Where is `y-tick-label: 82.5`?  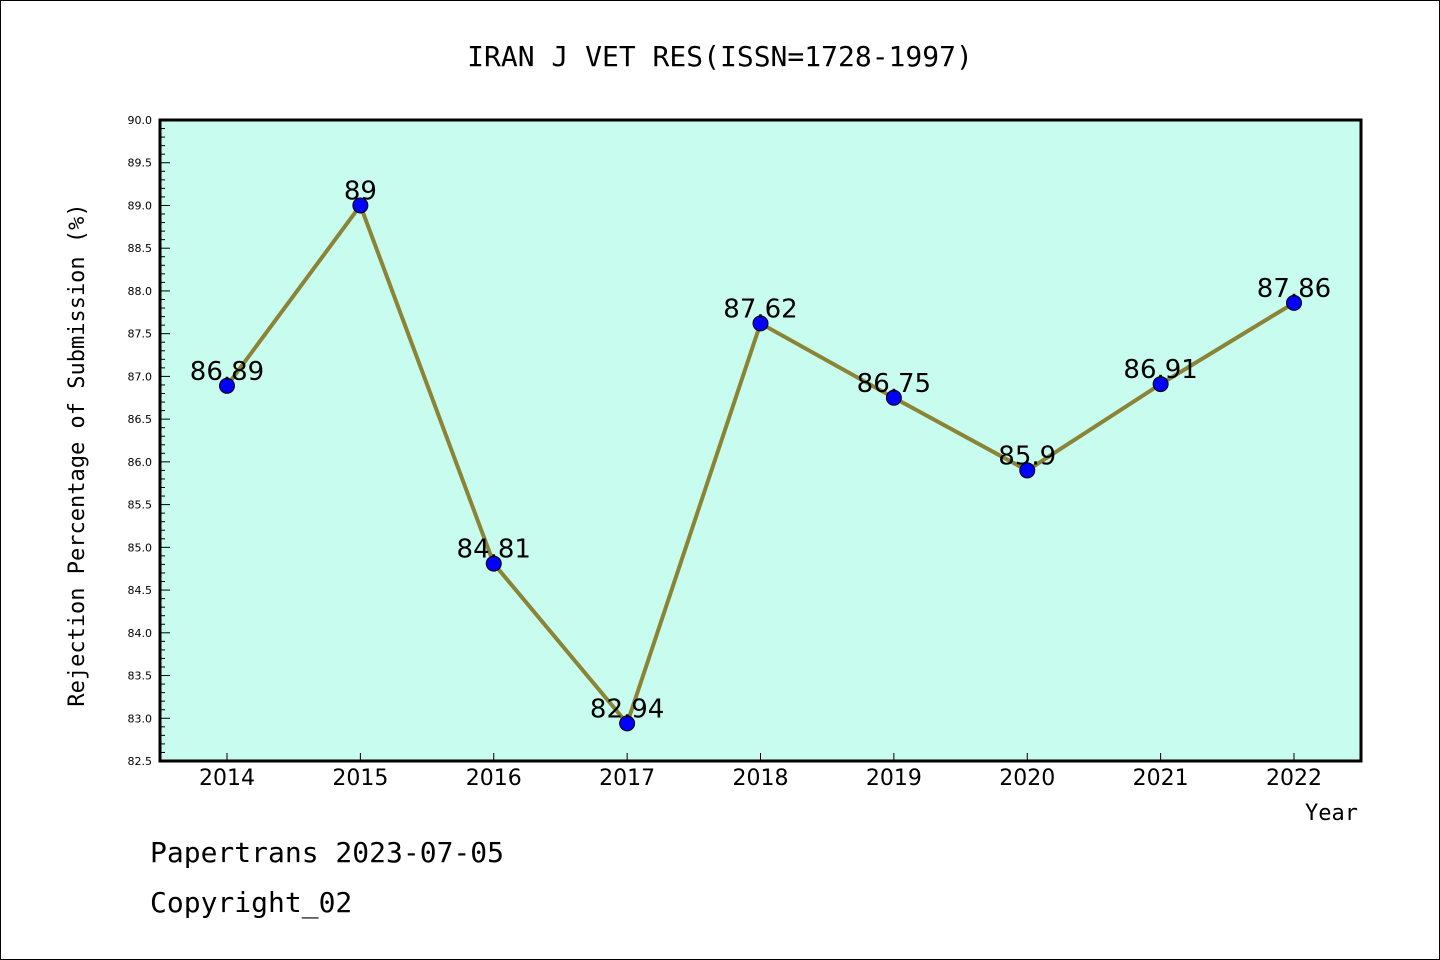 y-tick-label: 82.5 is located at coordinates (140, 761).